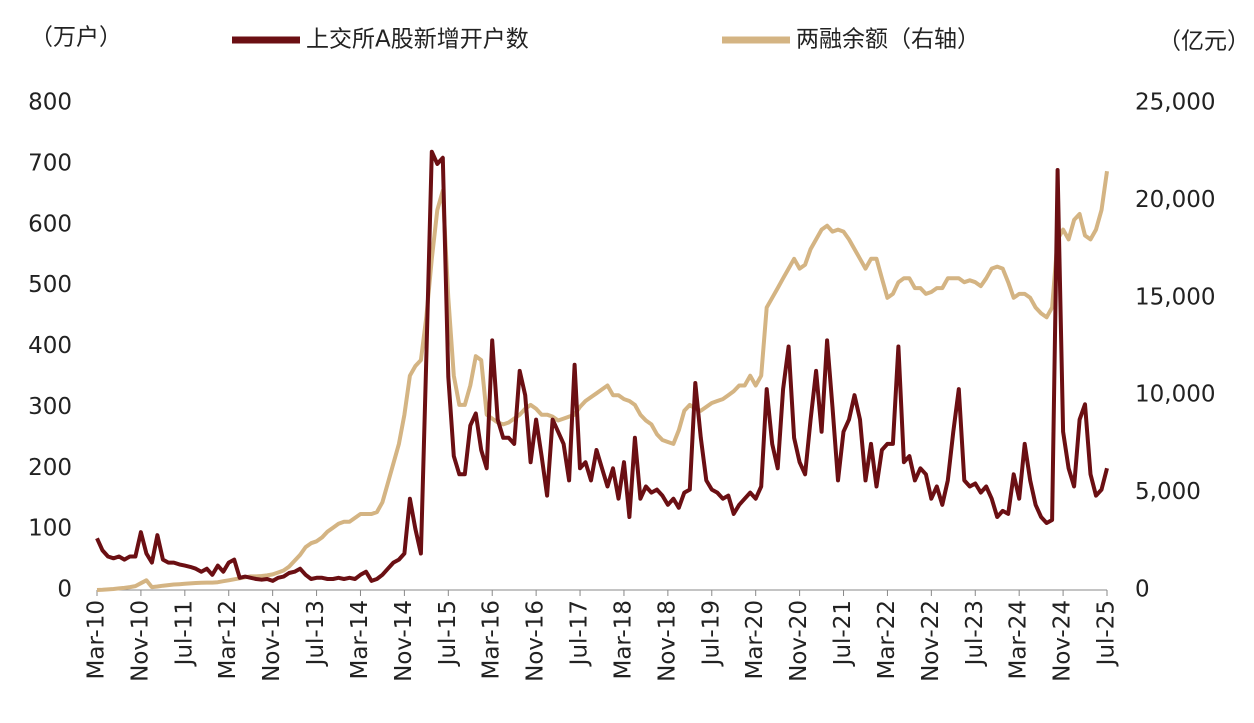 The height and width of the screenshot is (723, 1254). Describe the element at coordinates (184, 633) in the screenshot. I see `x-tick-label: Jul-11` at that location.